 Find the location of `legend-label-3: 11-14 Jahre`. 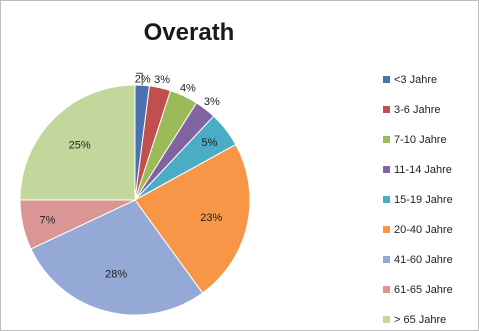

legend-label-3: 11-14 Jahre is located at coordinates (423, 170).